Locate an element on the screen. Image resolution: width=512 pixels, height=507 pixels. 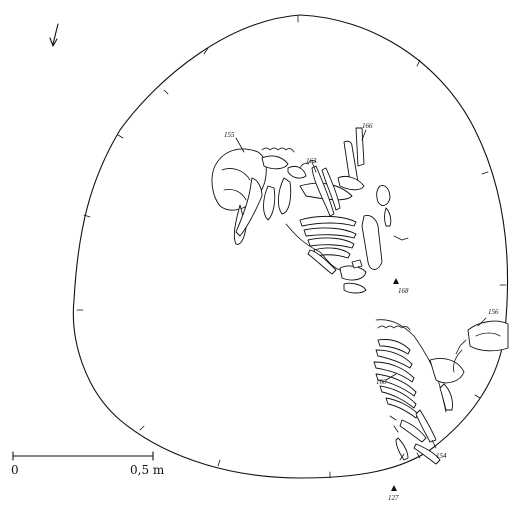
skeleton-lower is located at coordinates (441, 392).